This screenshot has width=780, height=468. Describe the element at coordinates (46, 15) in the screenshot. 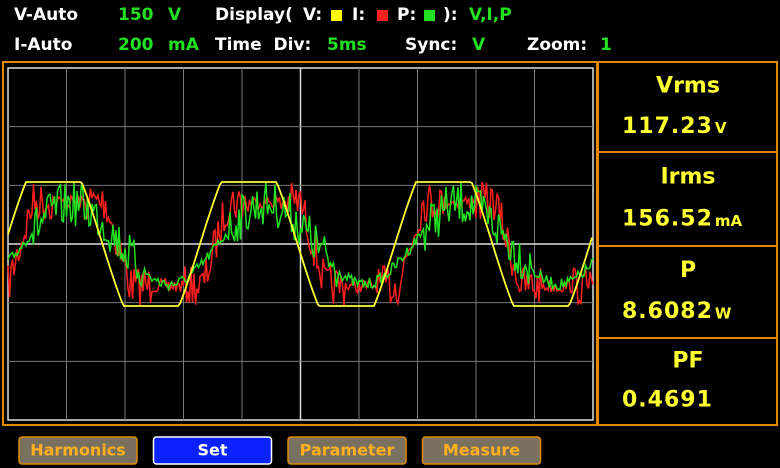

I see `v-mode: V-Auto` at that location.